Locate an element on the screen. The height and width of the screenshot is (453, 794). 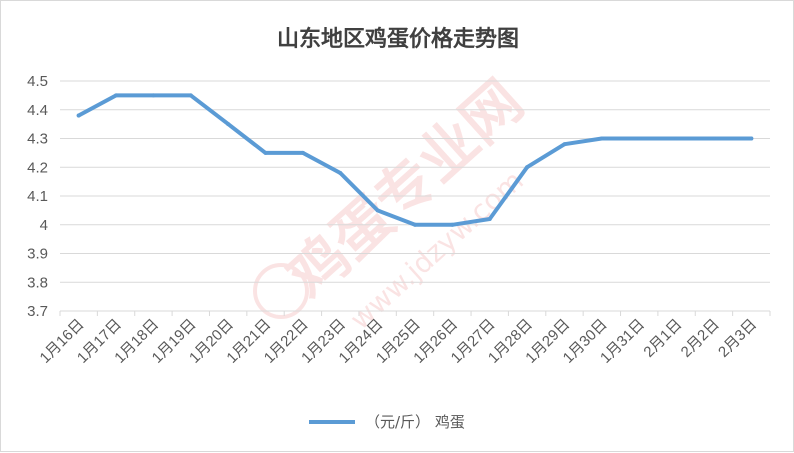
y-tick-label: 4.3 is located at coordinates (37, 139).